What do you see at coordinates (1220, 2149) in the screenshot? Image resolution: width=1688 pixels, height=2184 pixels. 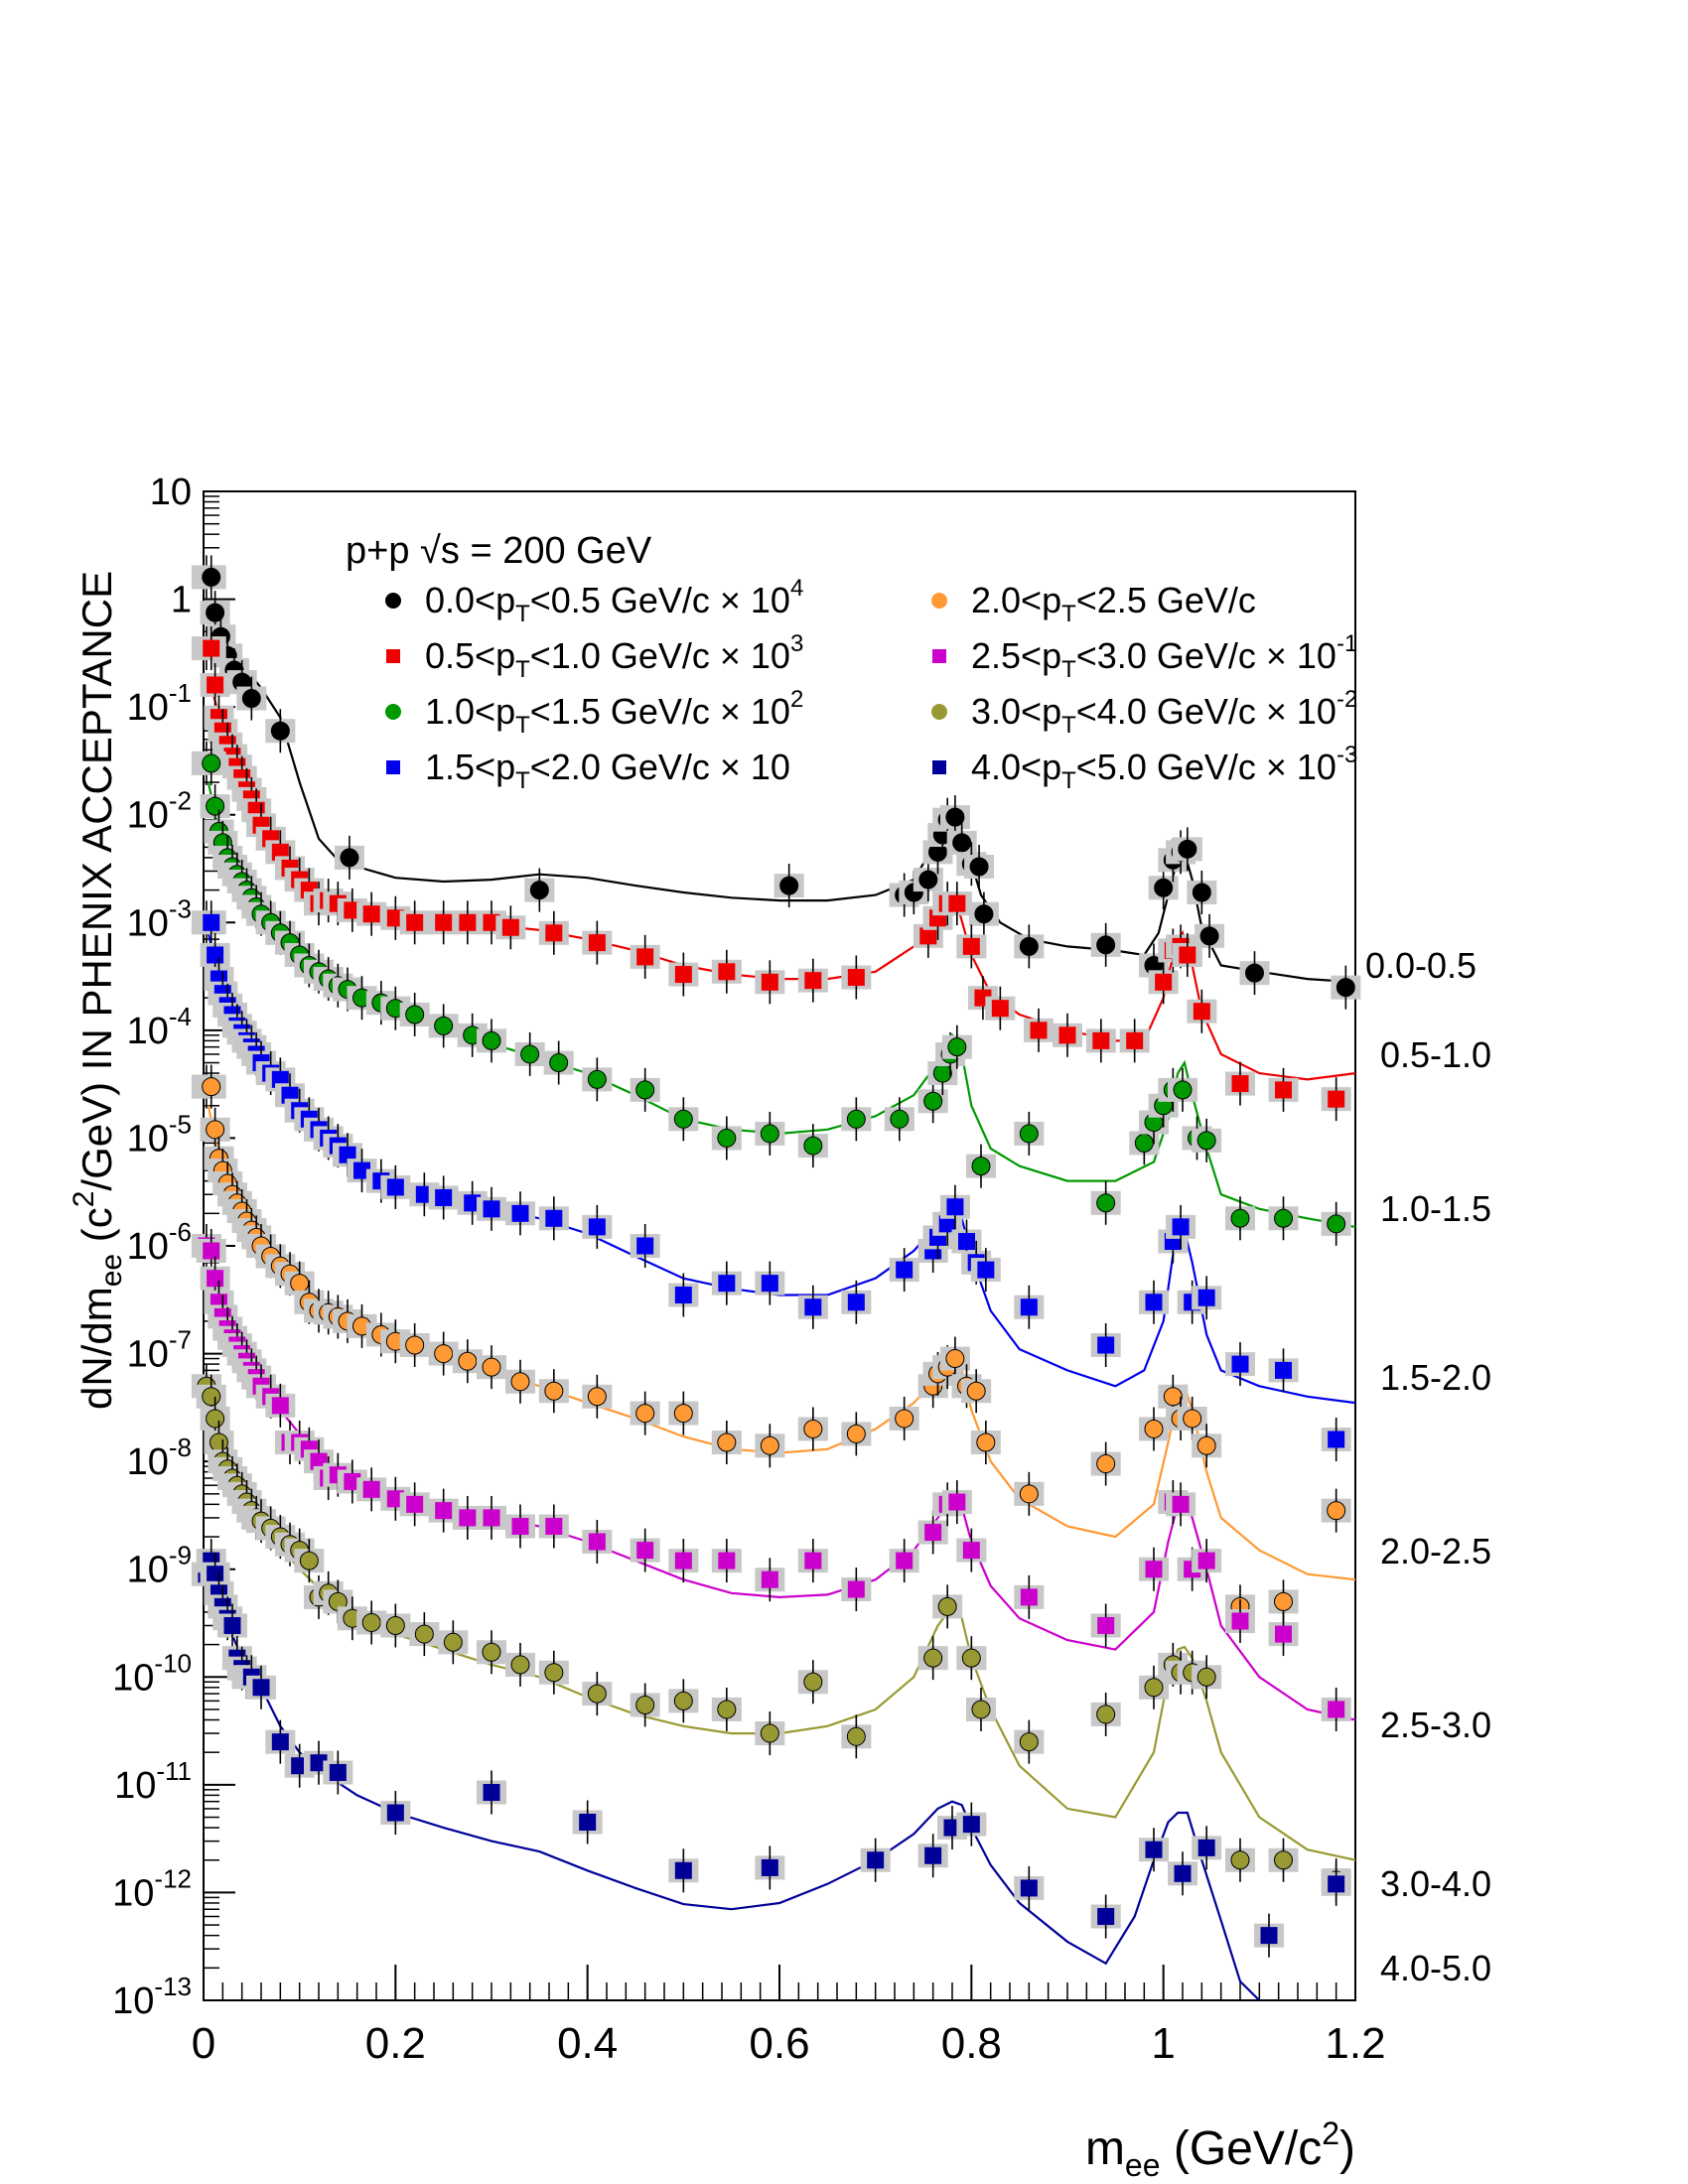 I see `x-axis-title: mee (GeV/c2)` at bounding box center [1220, 2149].